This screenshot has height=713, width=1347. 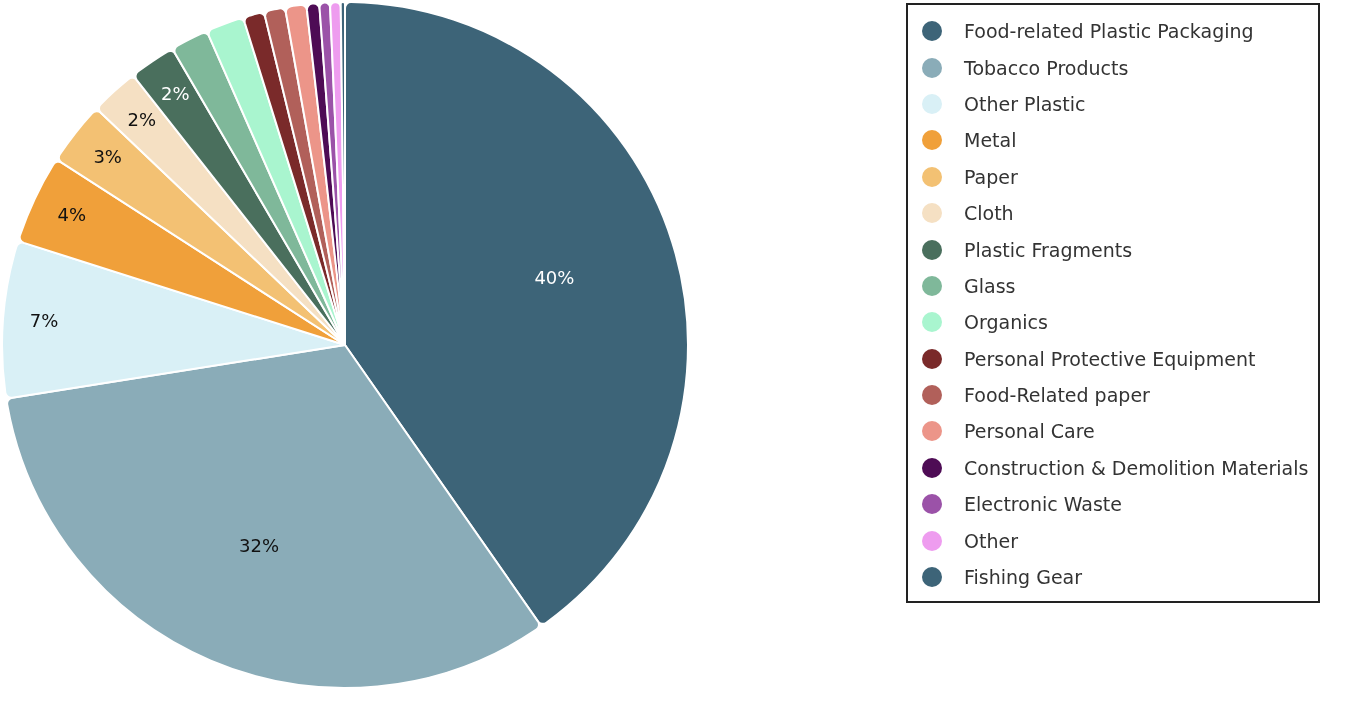 I want to click on legend-label: Tobacco Products, so click(x=1046, y=67).